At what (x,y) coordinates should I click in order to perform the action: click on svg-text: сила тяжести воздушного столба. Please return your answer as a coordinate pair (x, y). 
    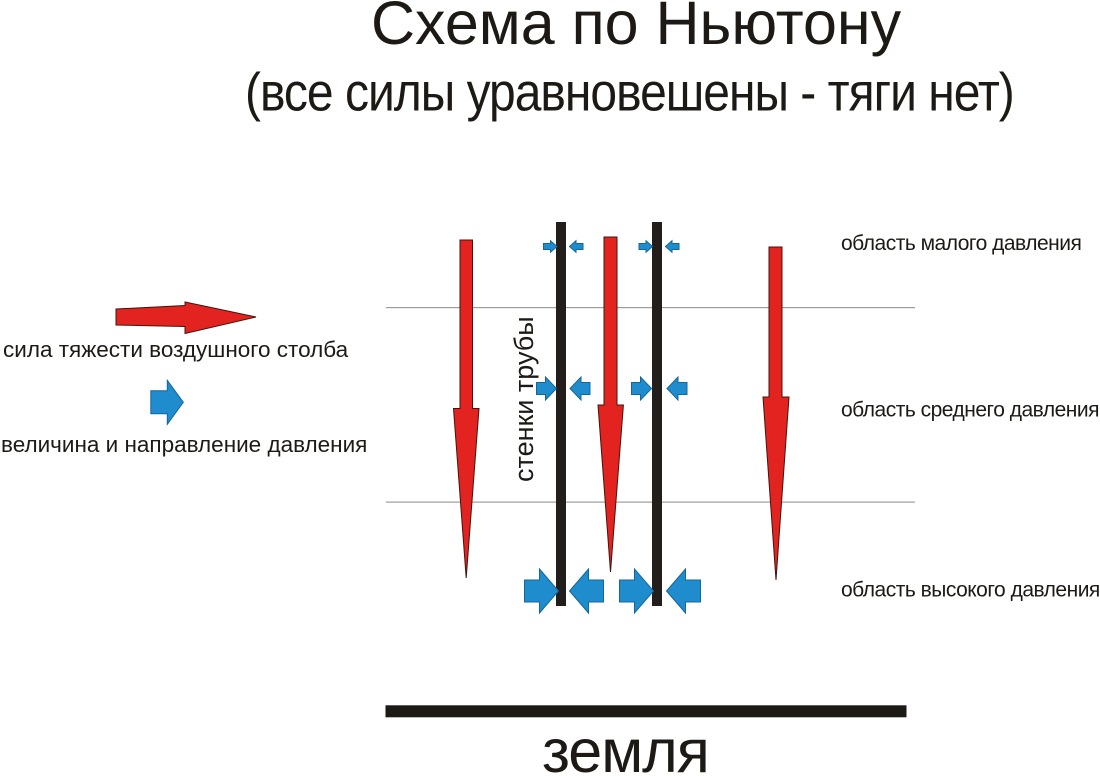
    Looking at the image, I should click on (176, 349).